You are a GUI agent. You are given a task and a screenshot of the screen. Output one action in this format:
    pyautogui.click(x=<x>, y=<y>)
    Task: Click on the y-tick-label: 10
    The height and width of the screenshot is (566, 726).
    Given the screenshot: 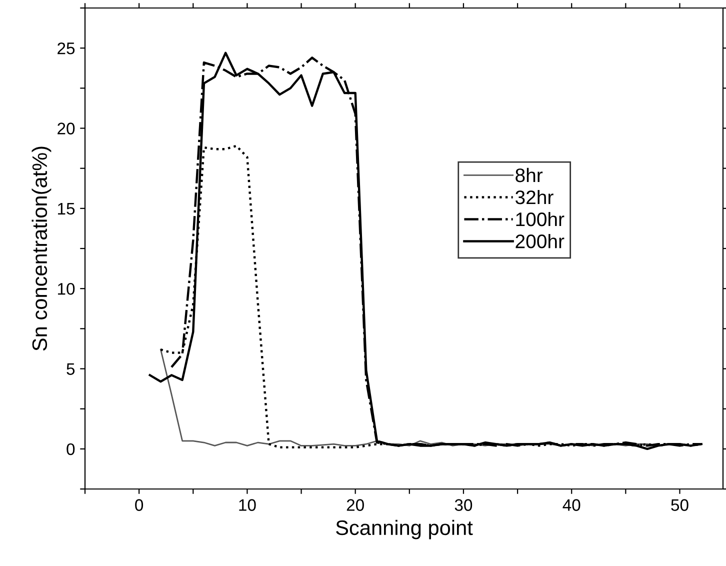 What is the action you would take?
    pyautogui.click(x=66, y=288)
    